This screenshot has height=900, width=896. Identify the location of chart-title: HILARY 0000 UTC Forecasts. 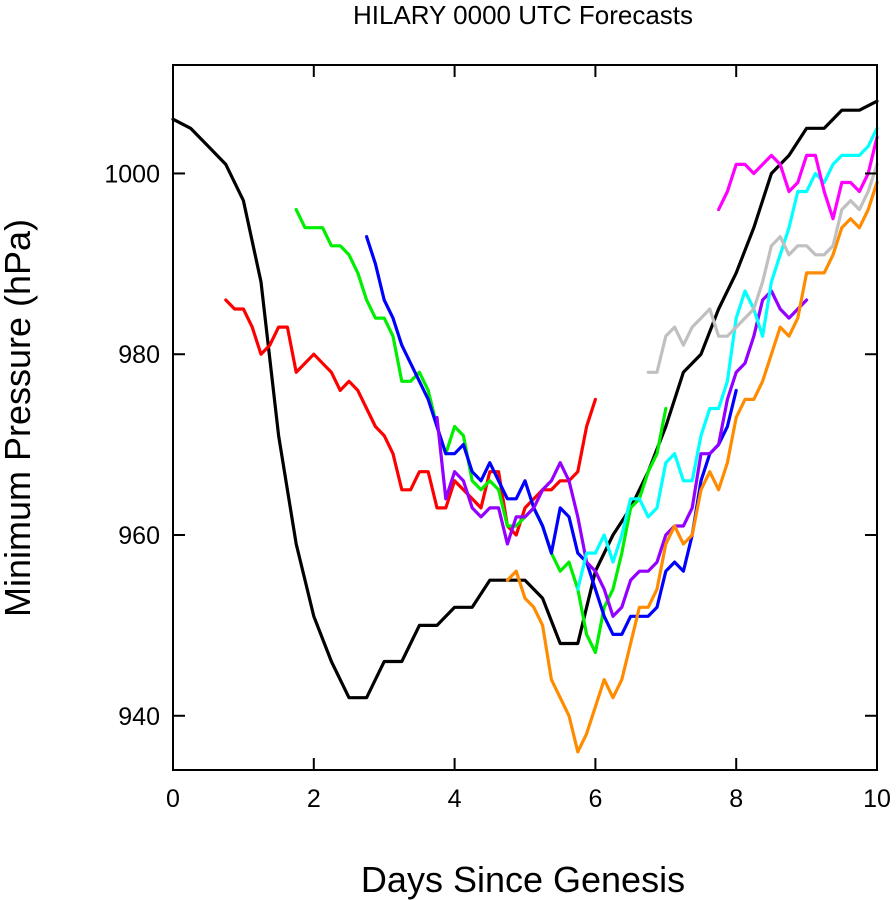
(523, 15).